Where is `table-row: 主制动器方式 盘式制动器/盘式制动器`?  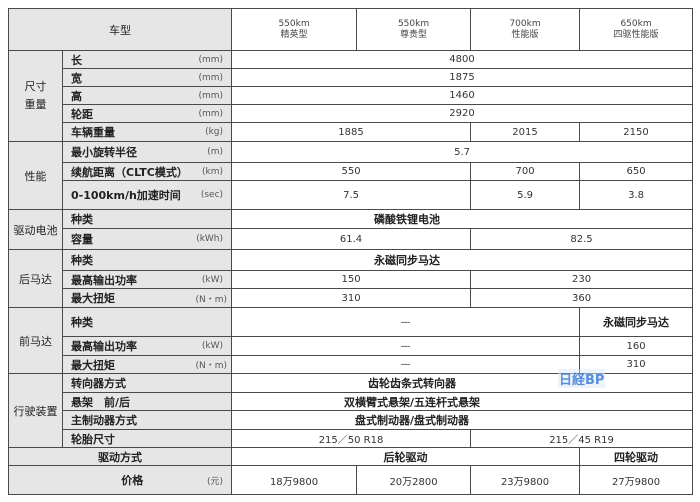 table-row: 主制动器方式 盘式制动器/盘式制动器 is located at coordinates (351, 420).